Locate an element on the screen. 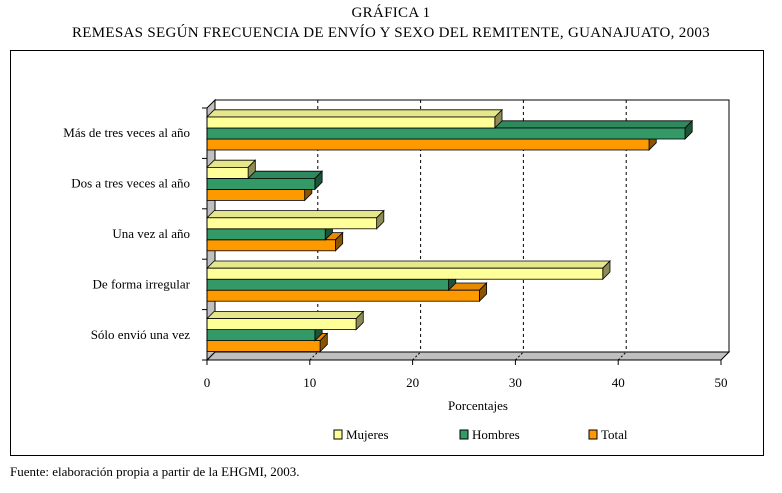 Image resolution: width=782 pixels, height=493 pixels. legend-label: Hombres is located at coordinates (496, 434).